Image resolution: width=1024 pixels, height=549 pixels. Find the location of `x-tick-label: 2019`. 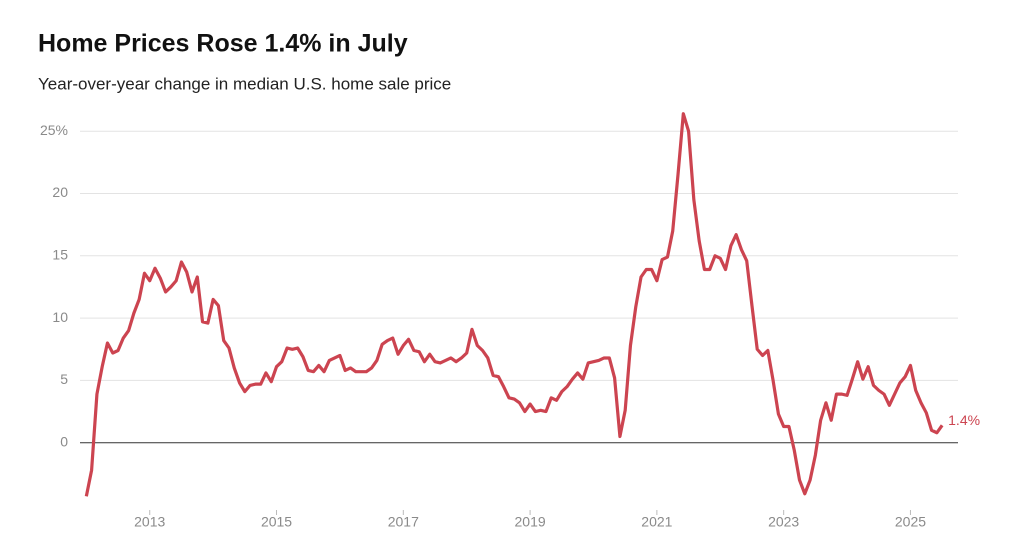

x-tick-label: 2019 is located at coordinates (530, 522).